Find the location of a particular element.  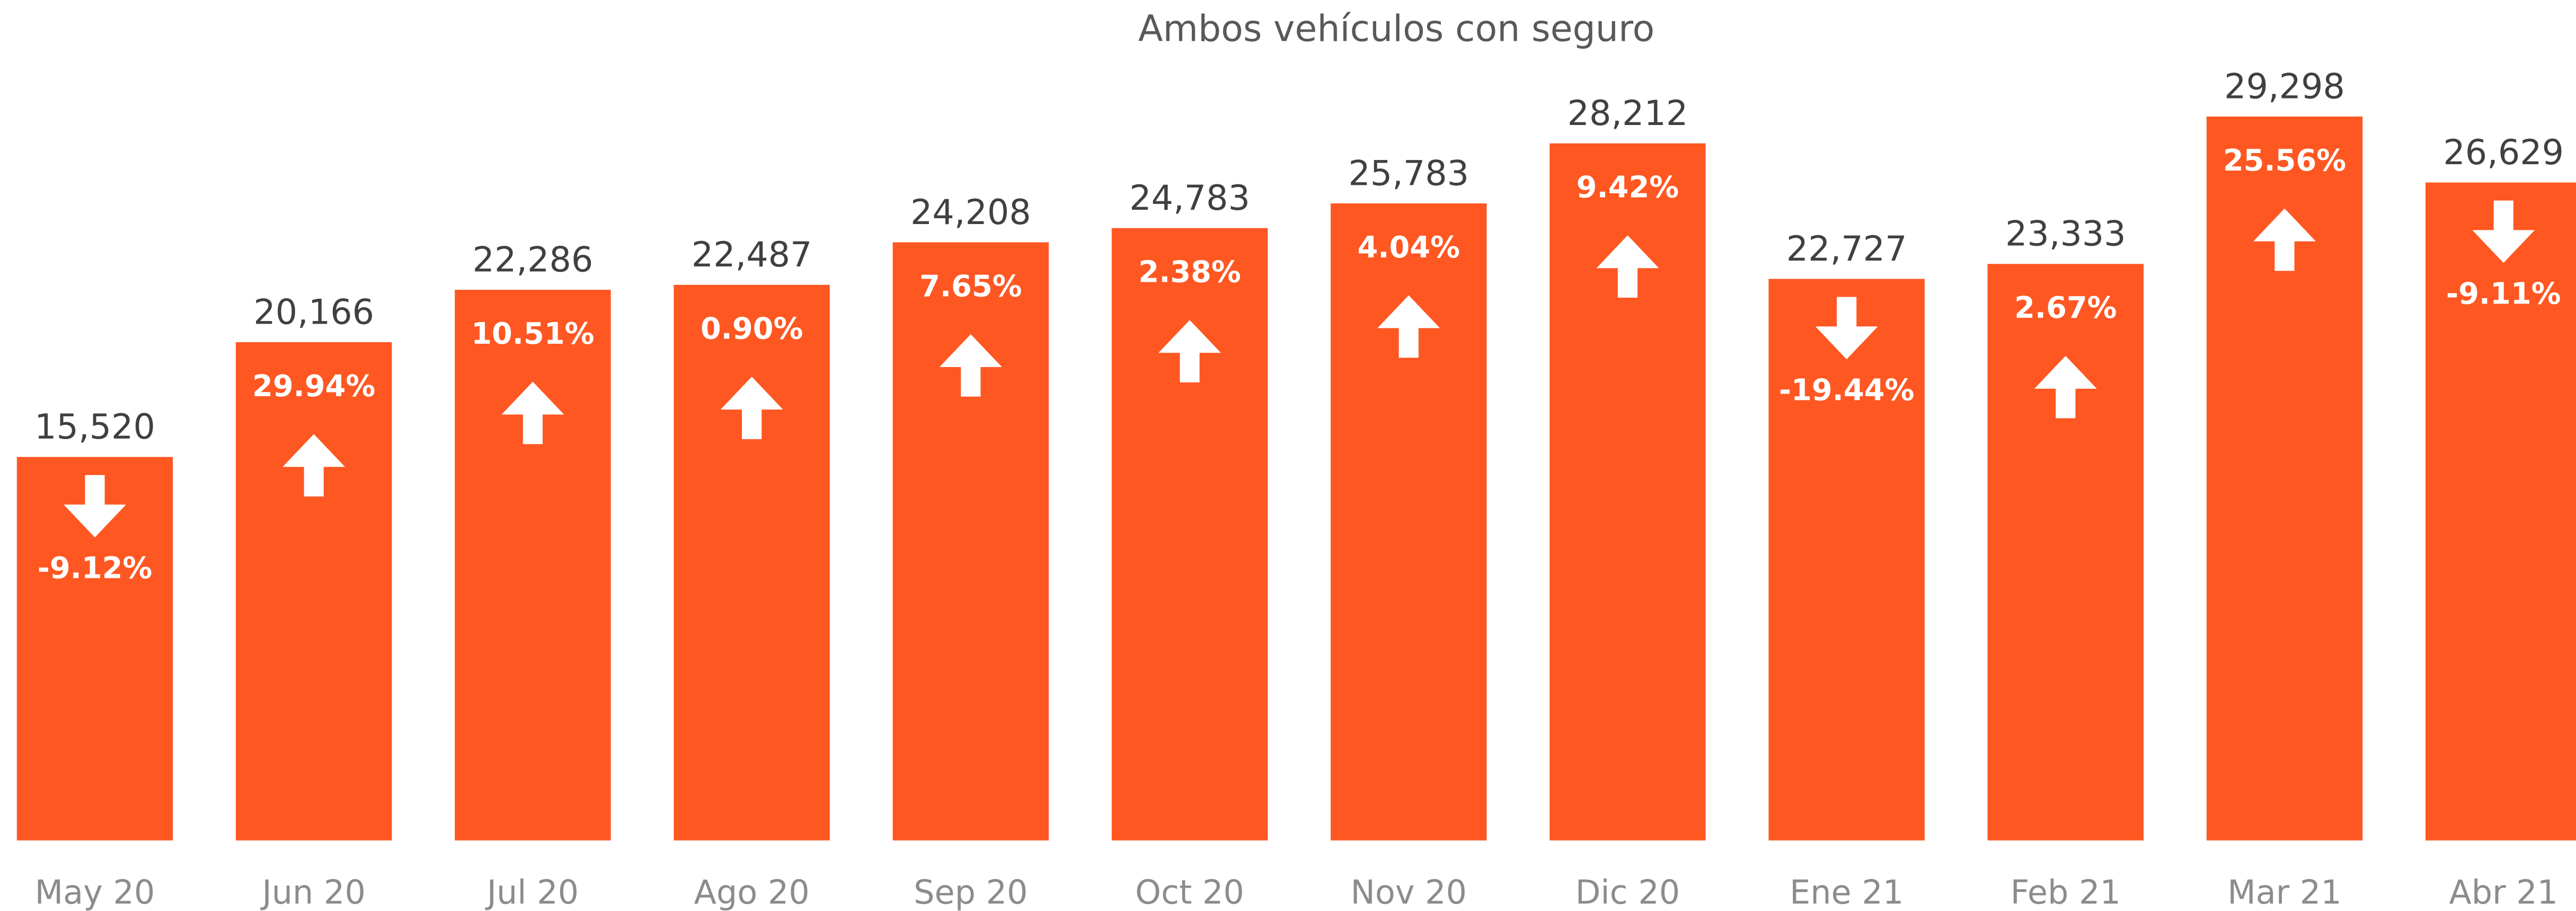

change-label: 29.94% is located at coordinates (313, 386).